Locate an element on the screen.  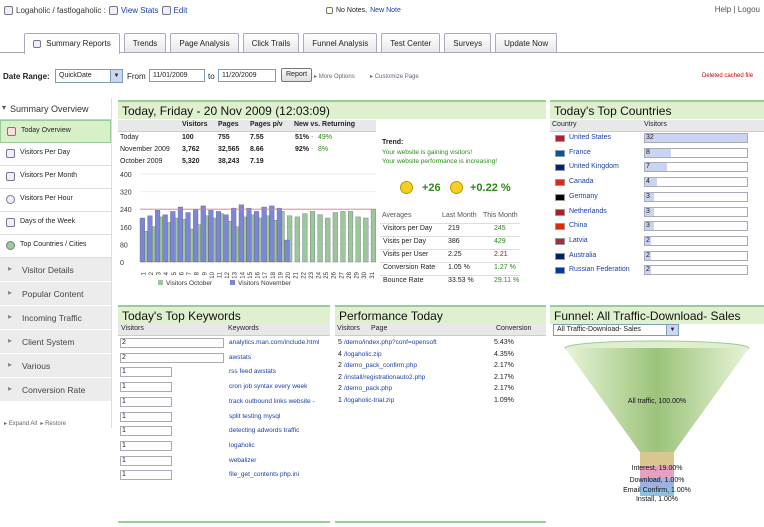
sidebar-footer: ▸ Expand All ▸ Restore is located at coordinates (35, 424).